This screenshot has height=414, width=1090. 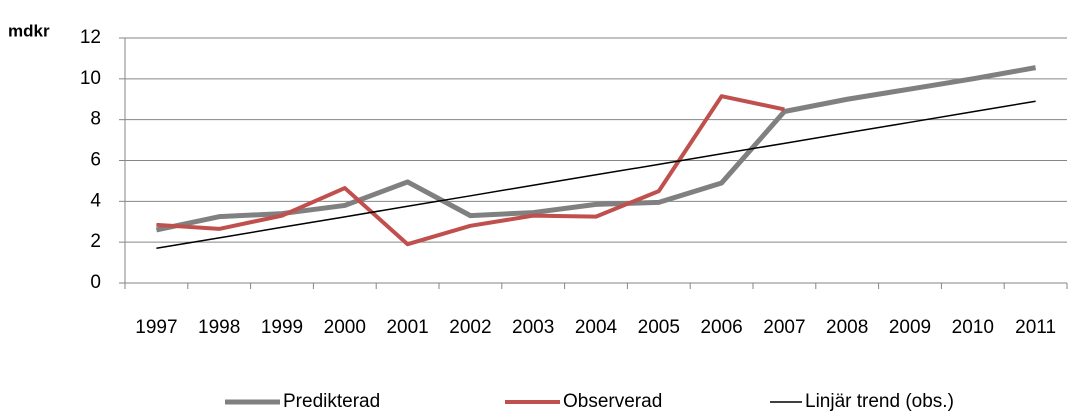 What do you see at coordinates (721, 327) in the screenshot?
I see `x-tick-label: 2006` at bounding box center [721, 327].